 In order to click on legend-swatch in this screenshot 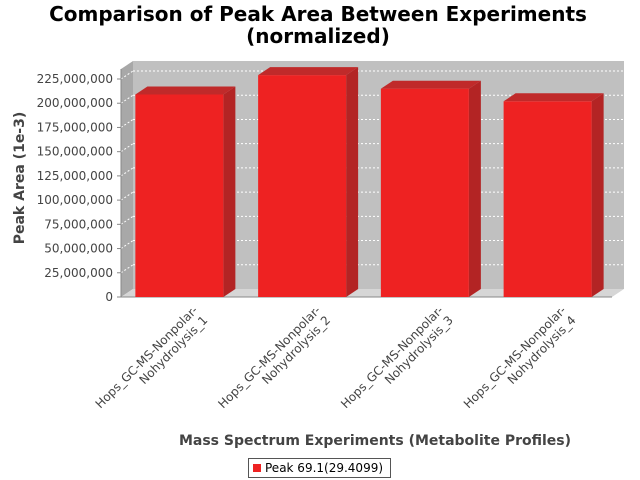, I will do `click(257, 468)`.